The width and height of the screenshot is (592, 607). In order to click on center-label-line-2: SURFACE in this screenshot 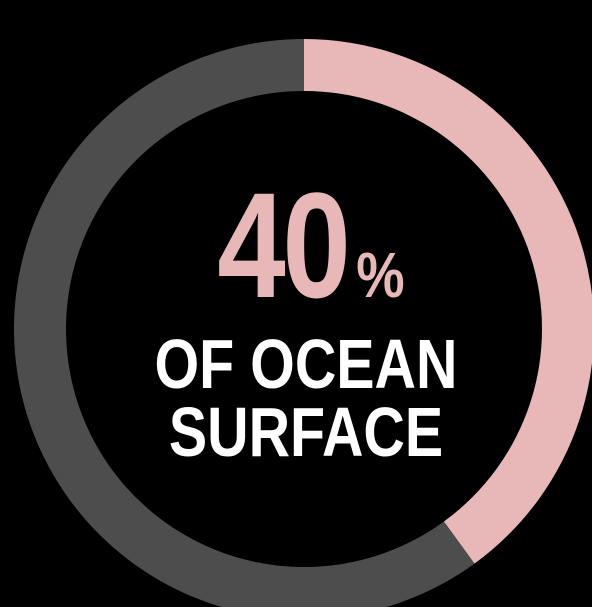, I will do `click(306, 432)`.